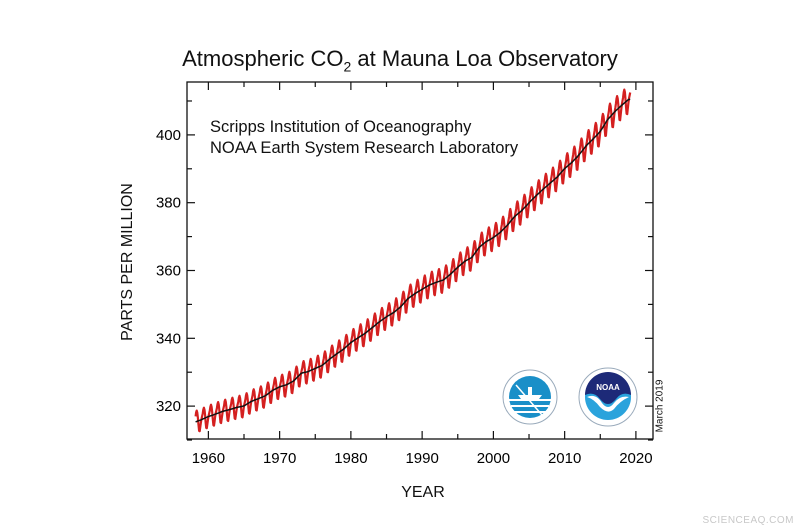 This screenshot has height=530, width=800. Describe the element at coordinates (608, 397) in the screenshot. I see `noaa-logo: NOAA` at that location.